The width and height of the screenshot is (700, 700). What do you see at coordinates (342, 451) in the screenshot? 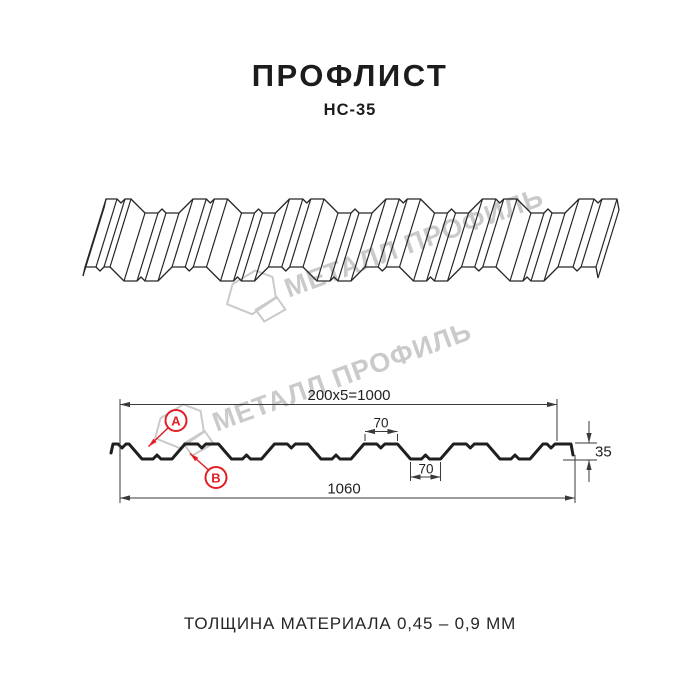
I see `profile-cross-section` at bounding box center [342, 451].